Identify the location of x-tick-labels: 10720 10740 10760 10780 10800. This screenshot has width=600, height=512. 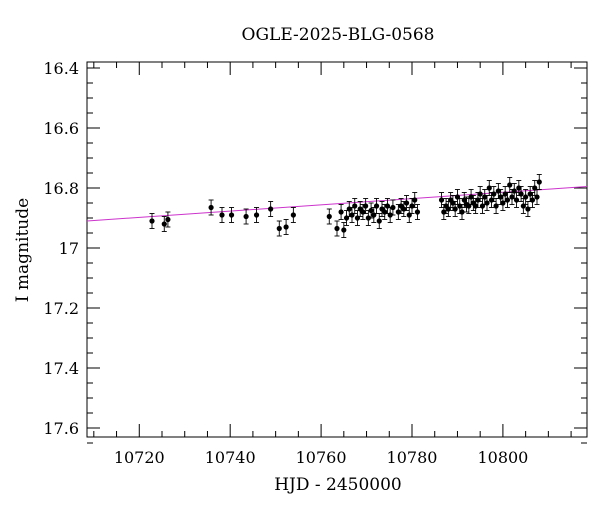
(321, 457).